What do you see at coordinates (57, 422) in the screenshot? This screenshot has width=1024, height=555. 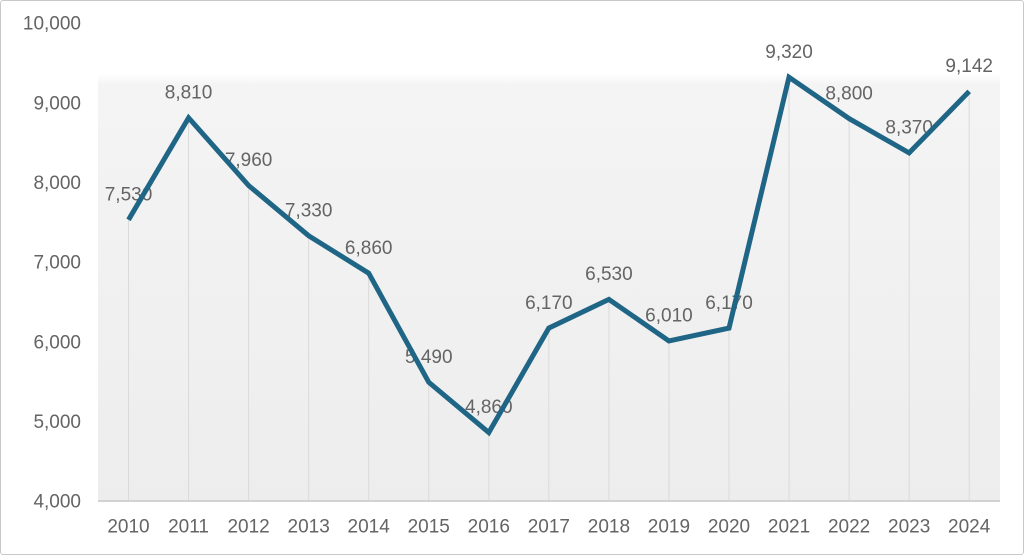 I see `y-axis-tick-label: 5,000` at bounding box center [57, 422].